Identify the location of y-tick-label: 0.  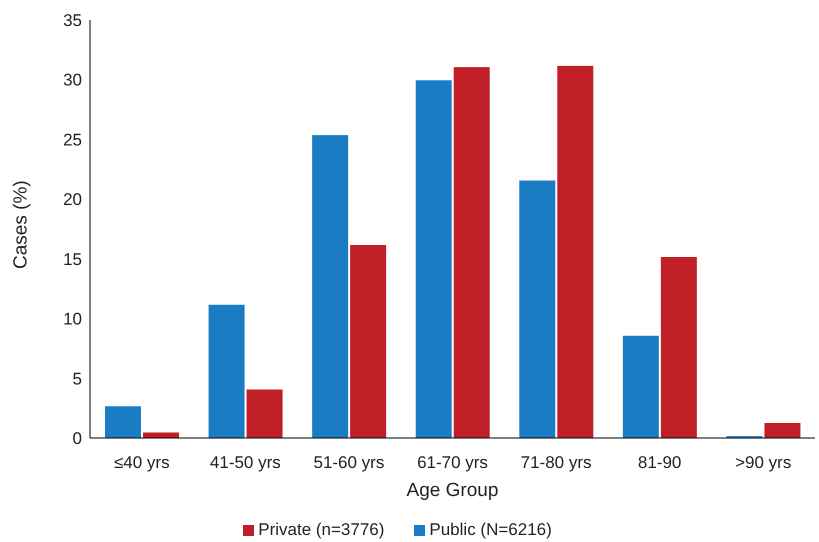
(77, 438).